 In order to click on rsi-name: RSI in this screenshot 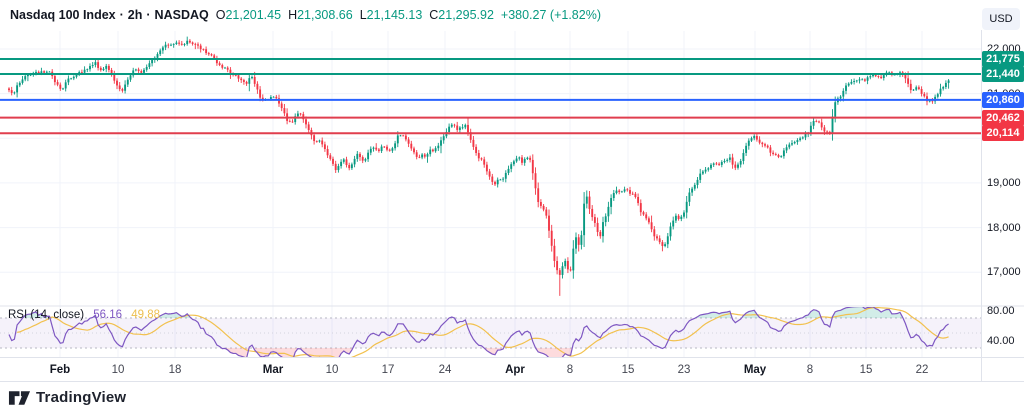, I will do `click(18, 315)`.